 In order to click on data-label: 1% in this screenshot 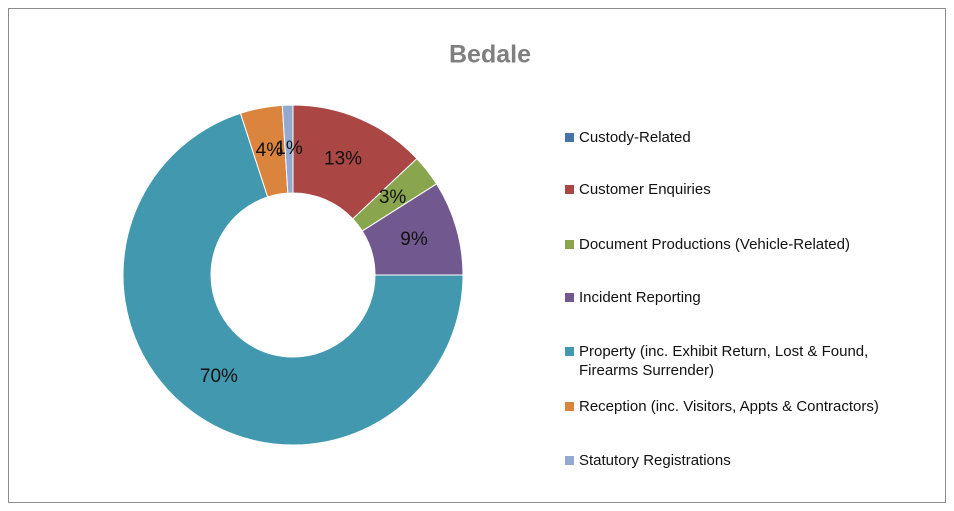, I will do `click(289, 148)`.